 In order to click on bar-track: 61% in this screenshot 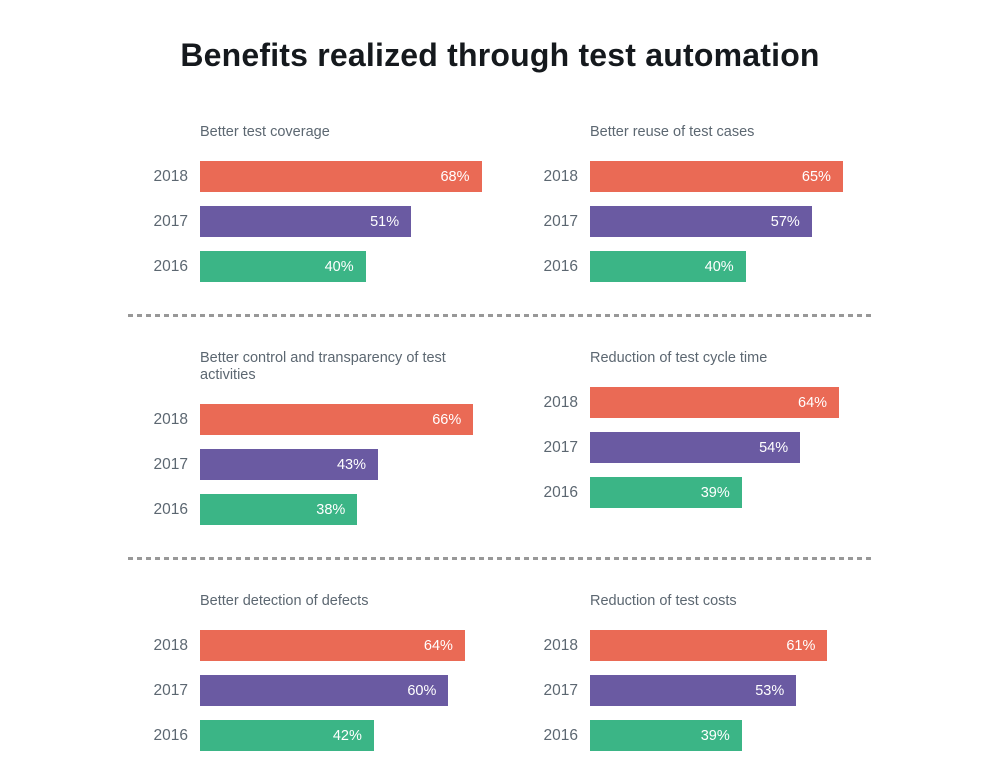, I will do `click(731, 645)`.